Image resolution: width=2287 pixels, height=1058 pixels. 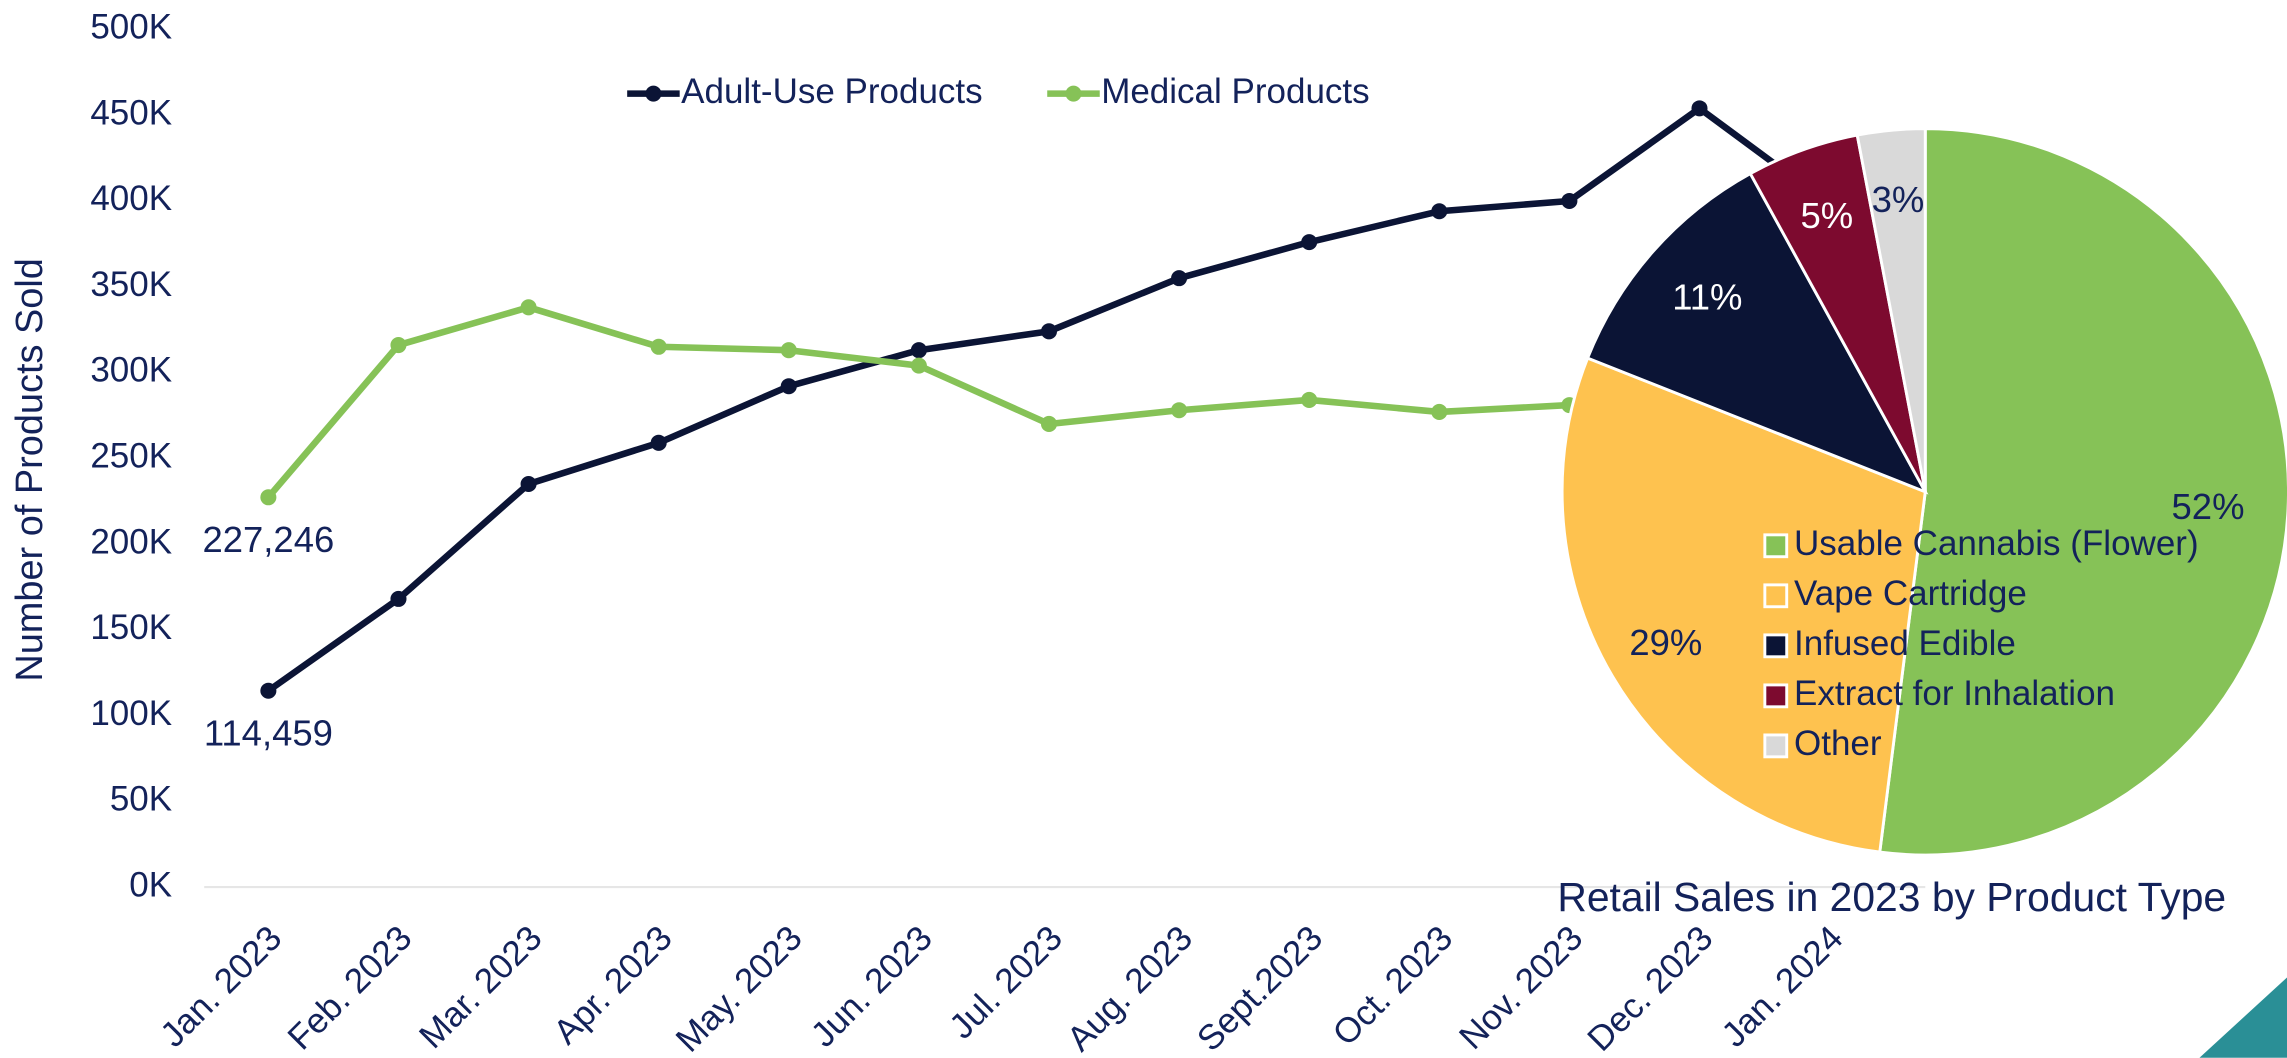 I want to click on slice-label: 11%, so click(x=1707, y=296).